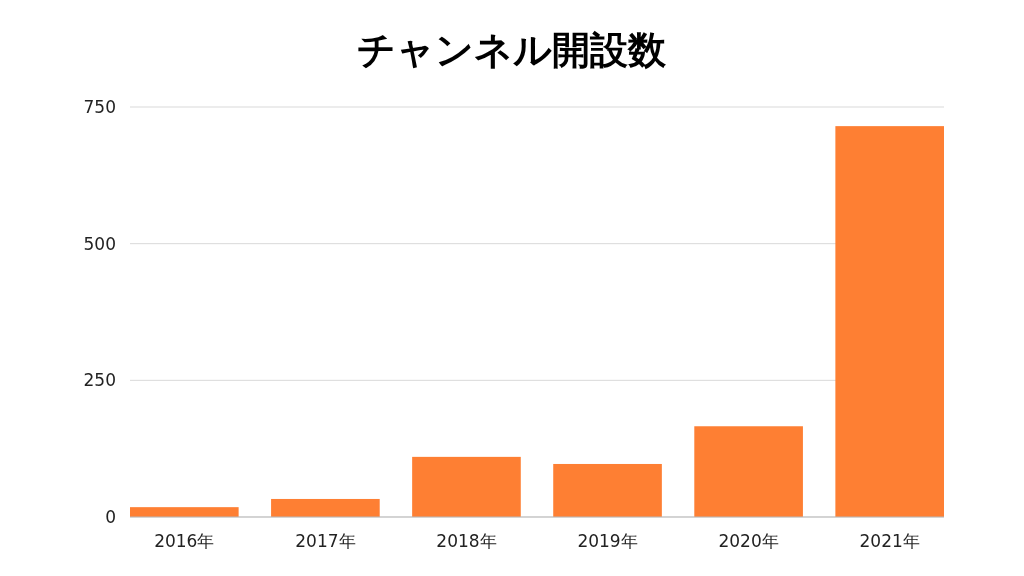 The width and height of the screenshot is (1024, 576). Describe the element at coordinates (184, 541) in the screenshot. I see `x-tick-label: 2016年` at that location.